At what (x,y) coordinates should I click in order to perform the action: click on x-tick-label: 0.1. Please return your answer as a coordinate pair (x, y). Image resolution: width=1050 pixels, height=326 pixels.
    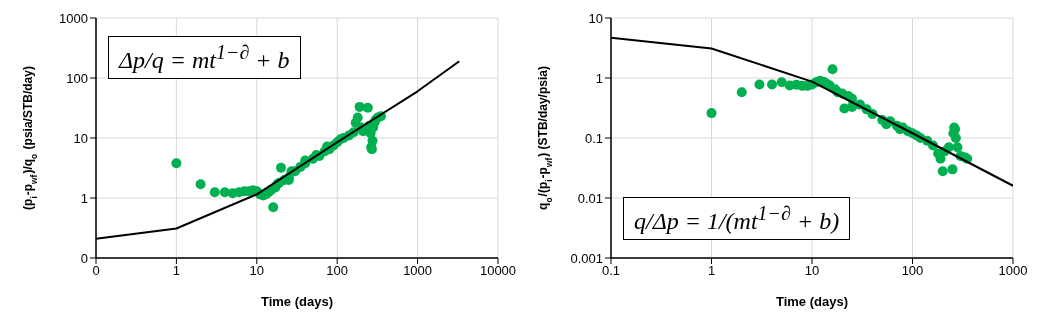
    Looking at the image, I should click on (611, 271).